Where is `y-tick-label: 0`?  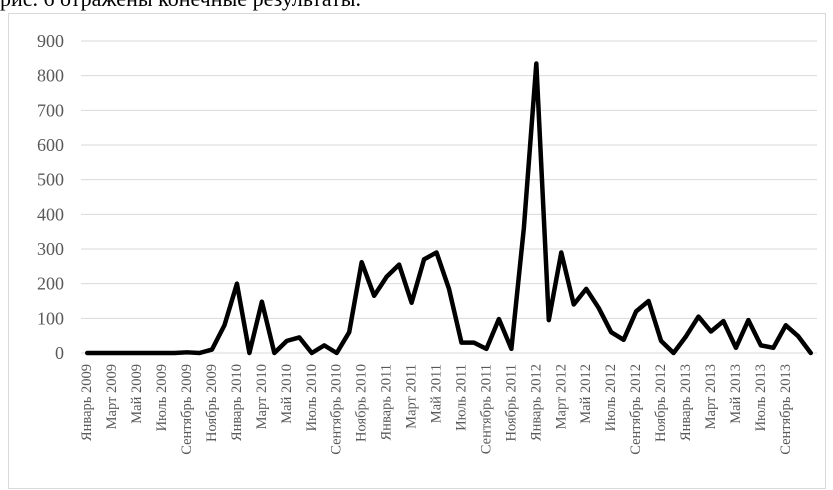
y-tick-label: 0 is located at coordinates (59, 353).